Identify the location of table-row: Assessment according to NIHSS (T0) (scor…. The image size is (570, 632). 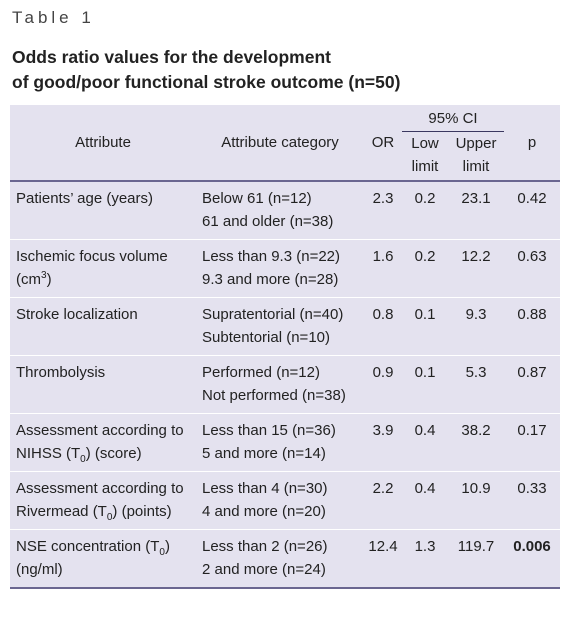
(285, 442).